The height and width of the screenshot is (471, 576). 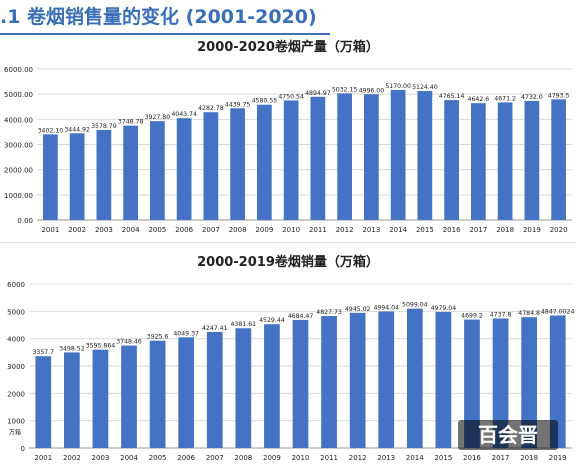 What do you see at coordinates (158, 337) in the screenshot?
I see `data-label: 3925.6` at bounding box center [158, 337].